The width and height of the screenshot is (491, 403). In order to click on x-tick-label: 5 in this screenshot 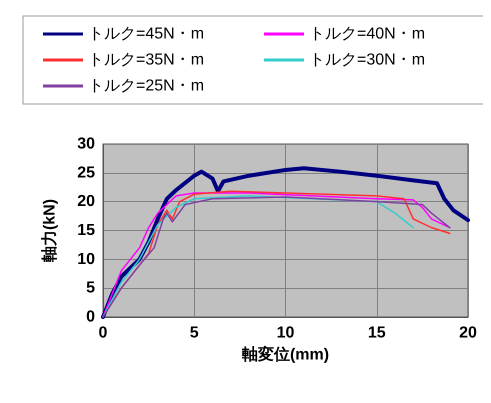, I will do `click(194, 333)`.